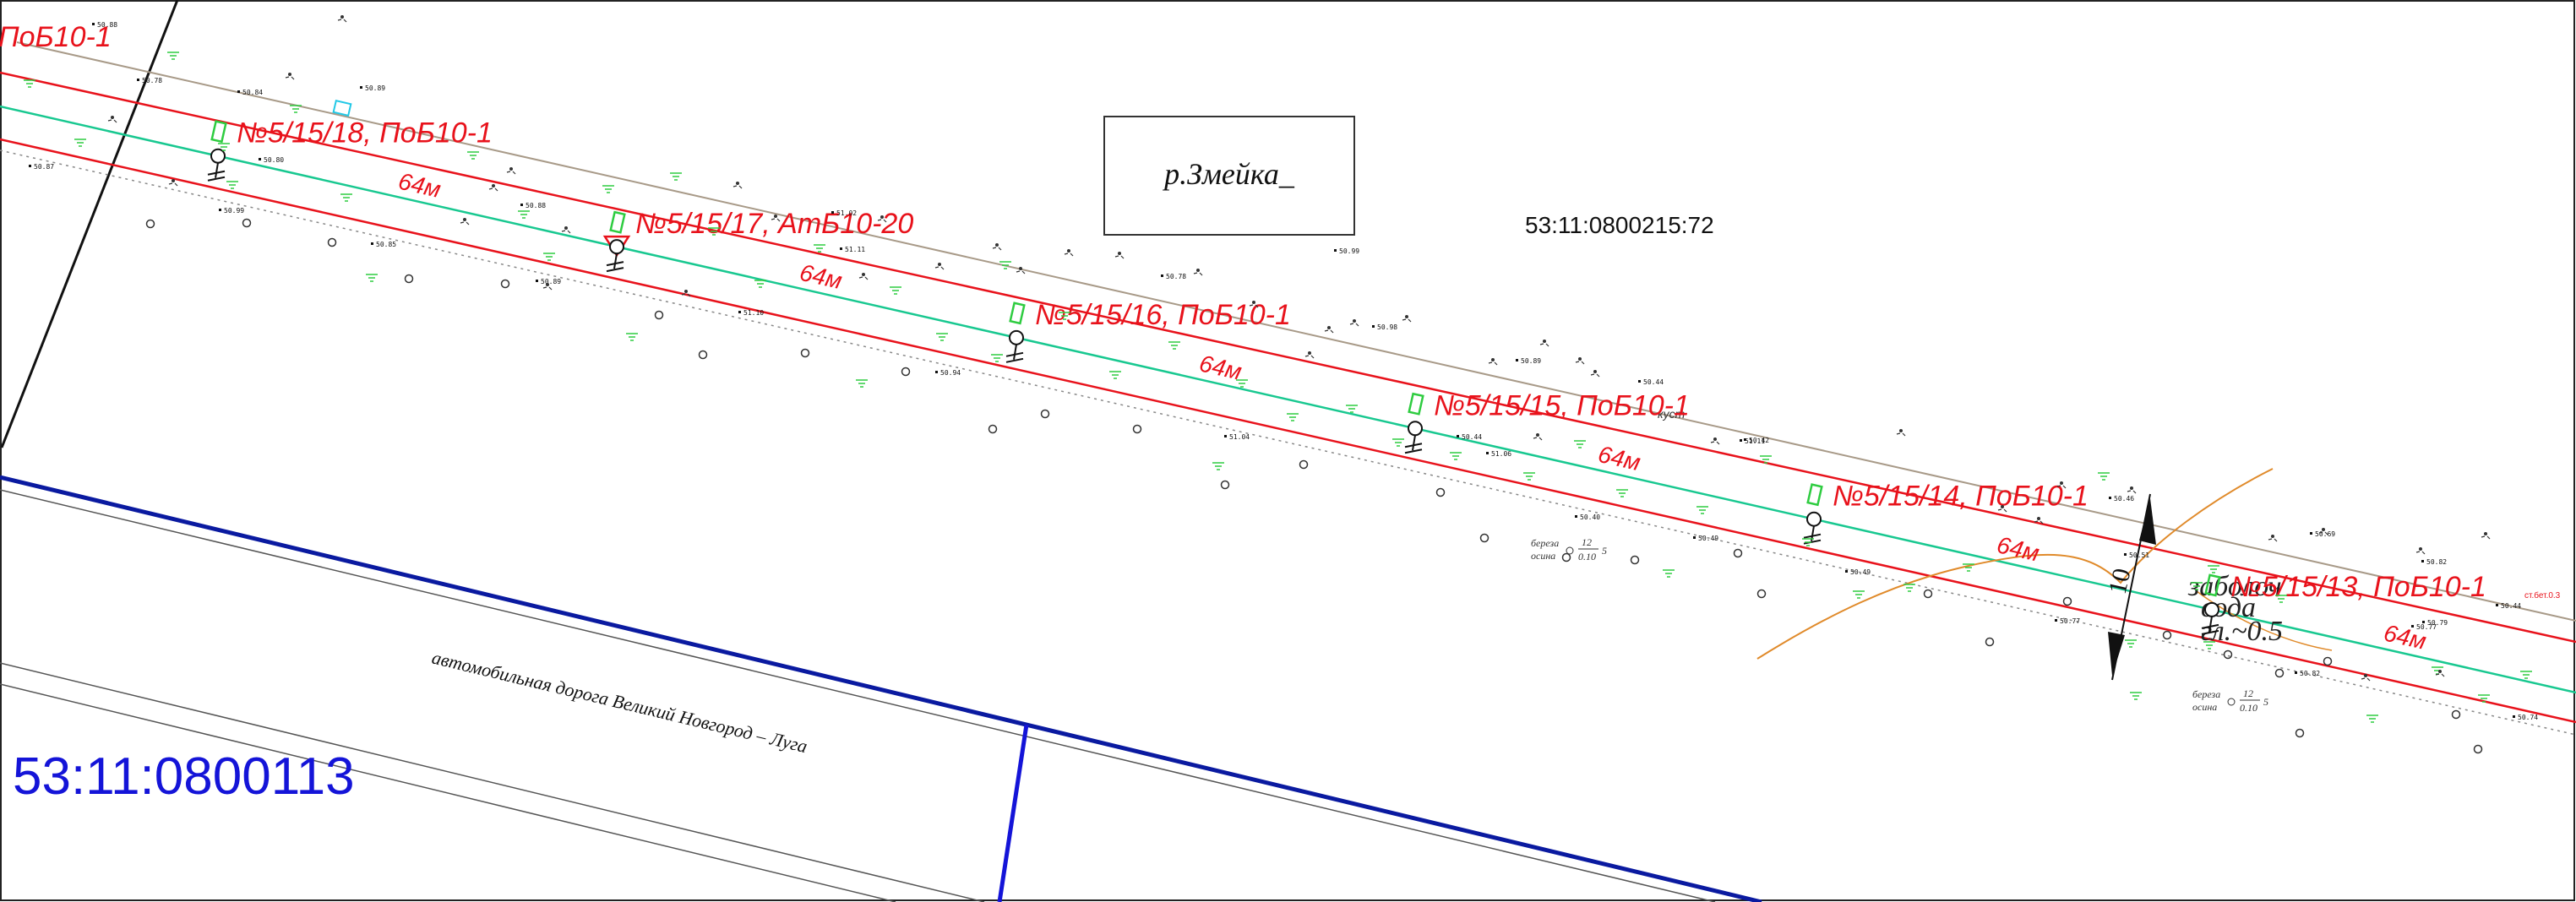  I want to click on elevation-label: 51.02, so click(846, 213).